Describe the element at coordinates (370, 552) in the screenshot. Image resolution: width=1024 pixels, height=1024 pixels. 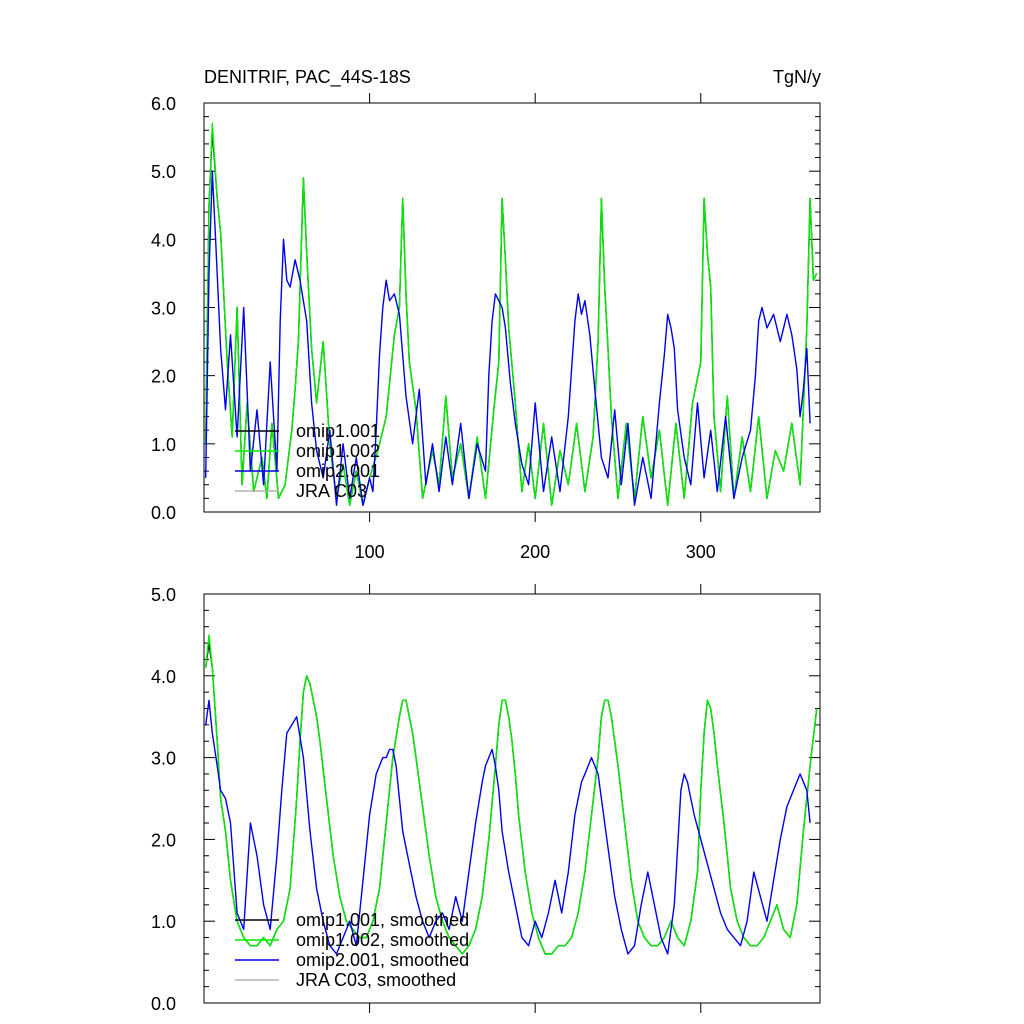
I see `x-tick-label: 100` at that location.